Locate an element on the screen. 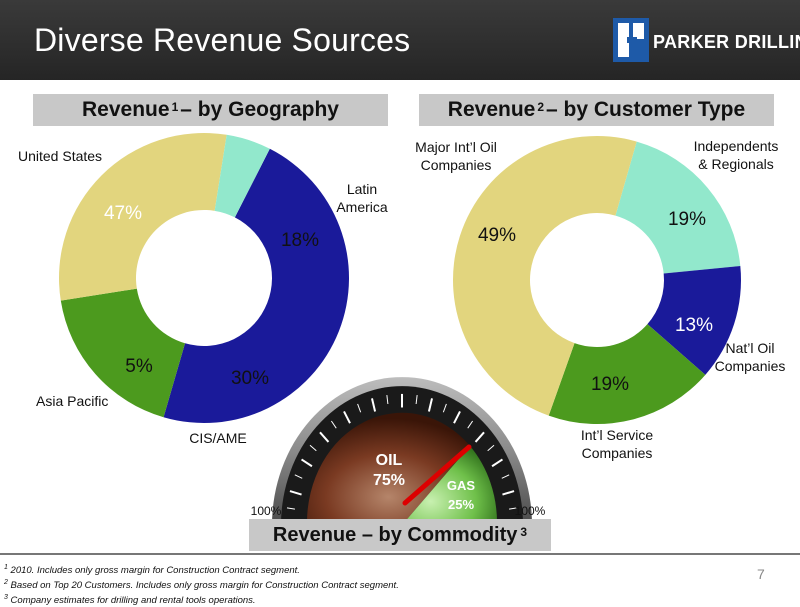 The height and width of the screenshot is (607, 800). cust-slice-independents-regionals is located at coordinates (678, 207).